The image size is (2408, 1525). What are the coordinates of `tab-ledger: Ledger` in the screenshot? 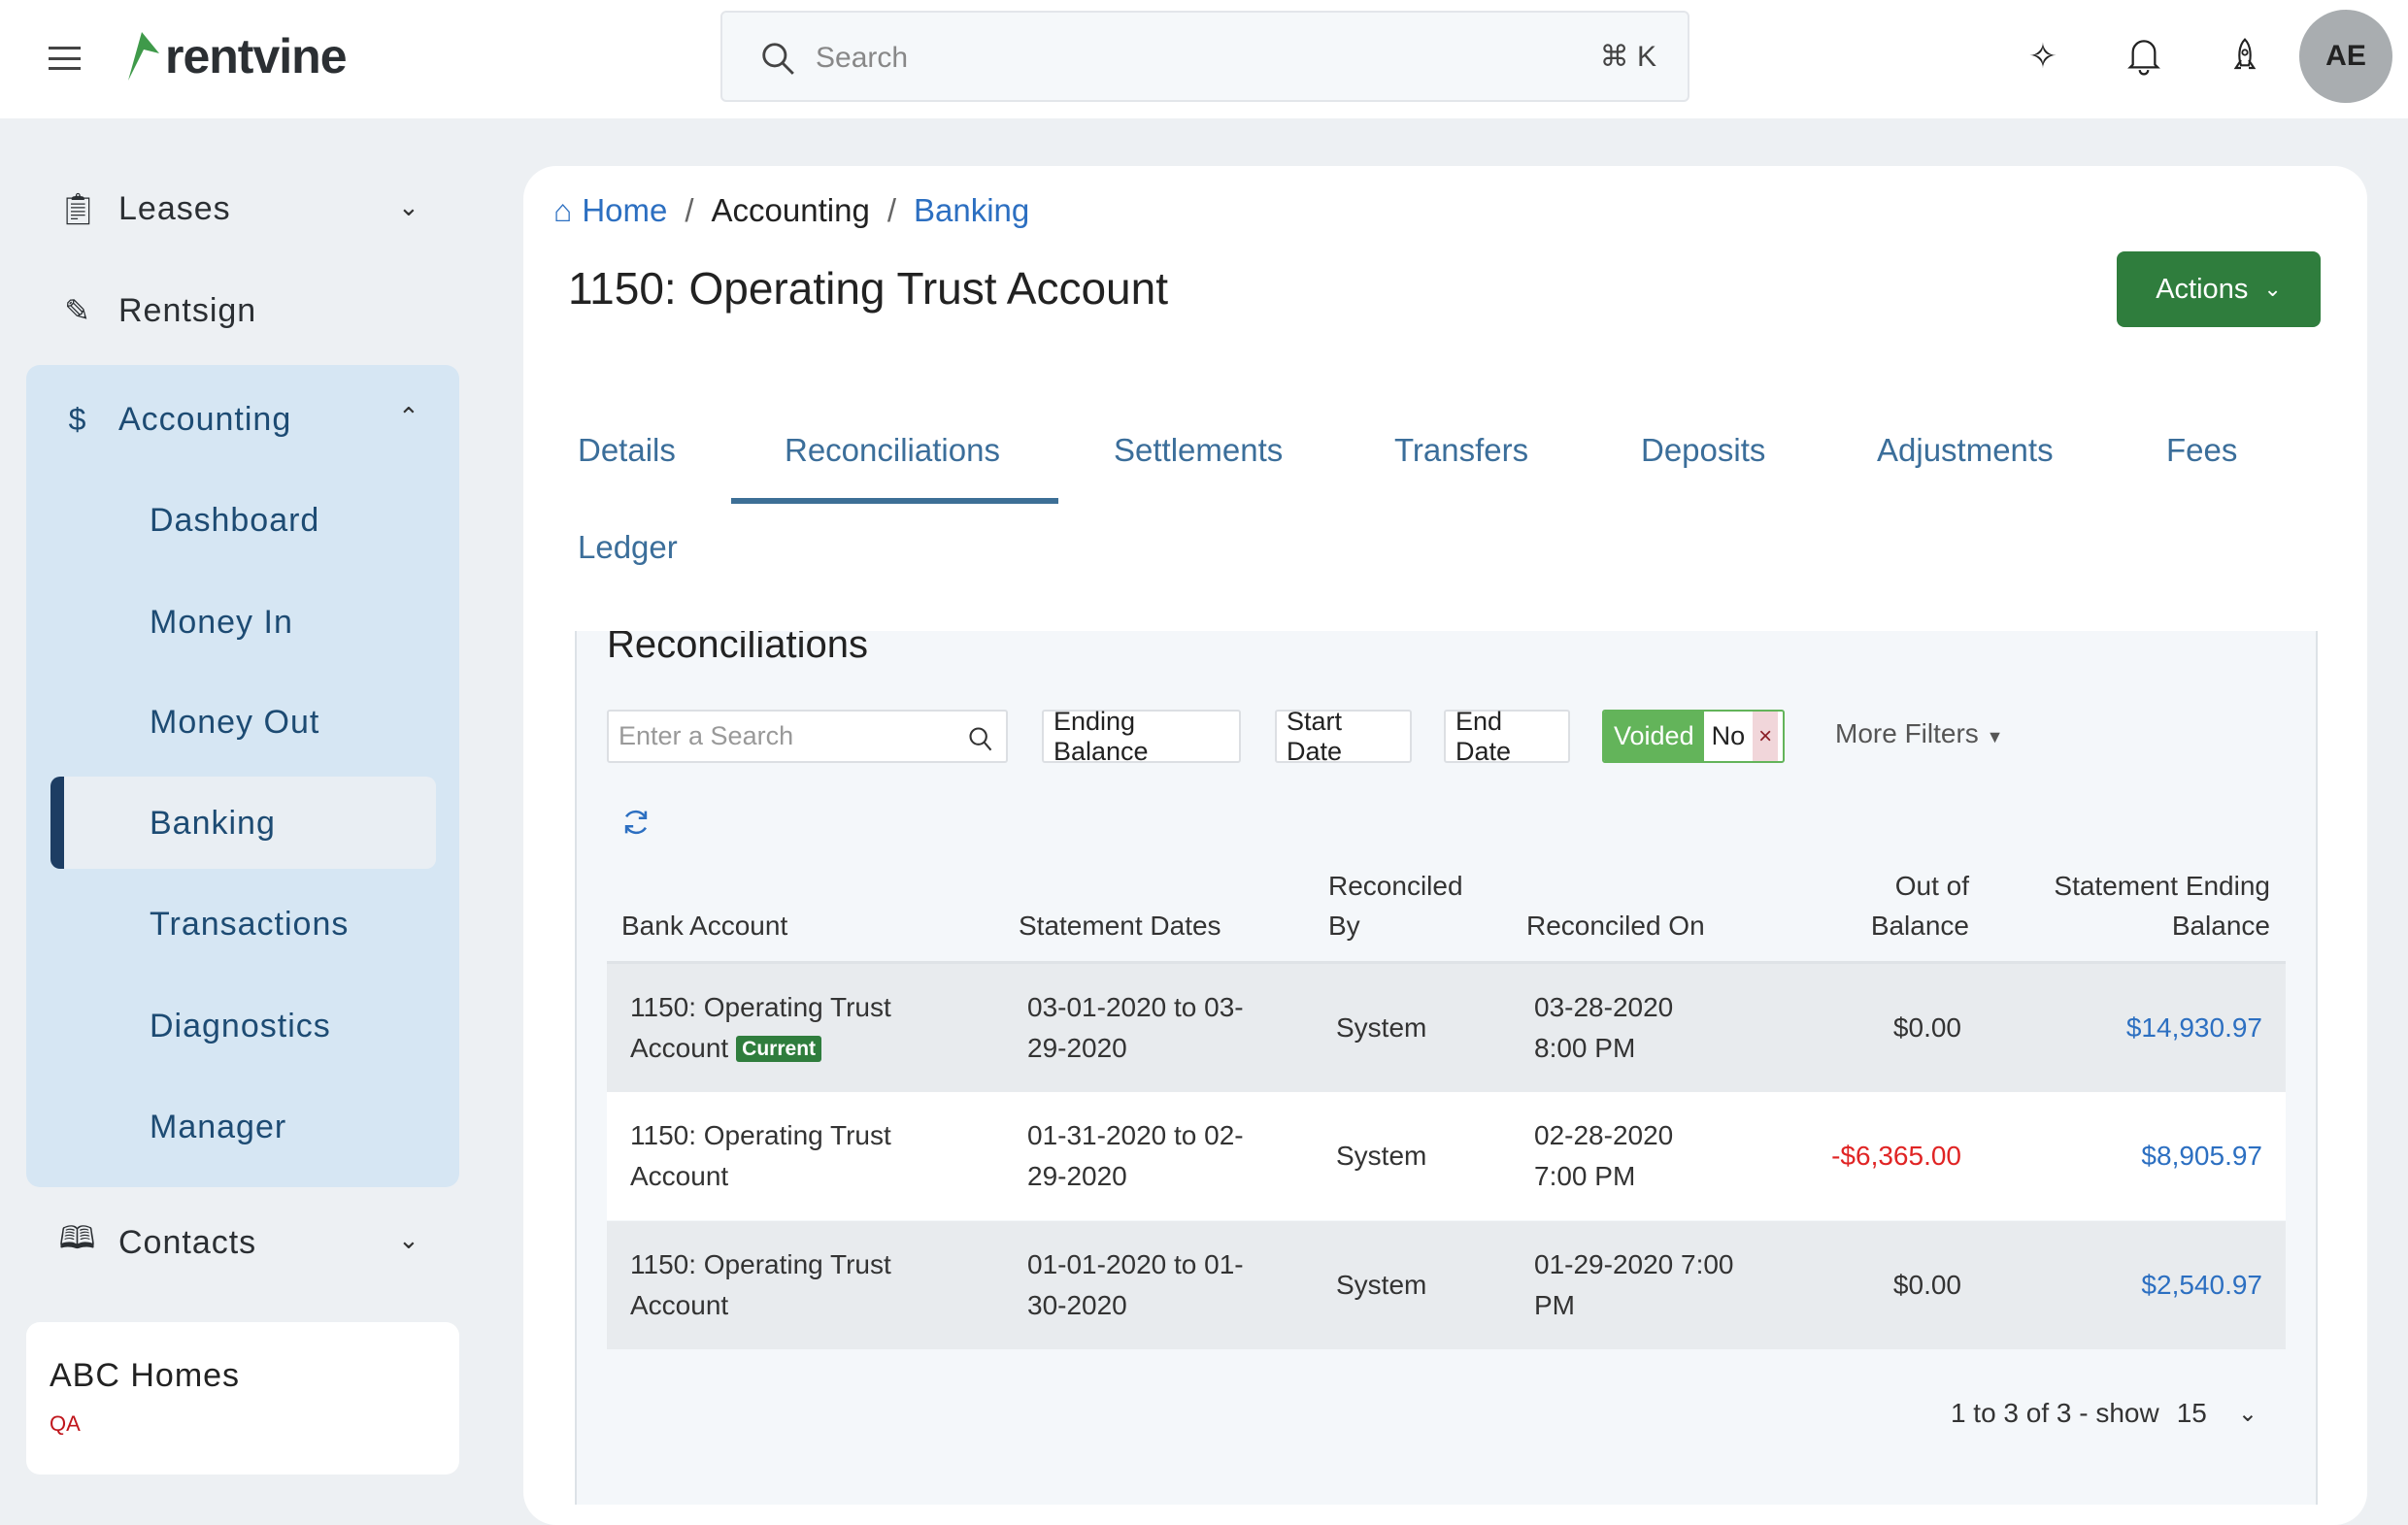 It's located at (628, 547).